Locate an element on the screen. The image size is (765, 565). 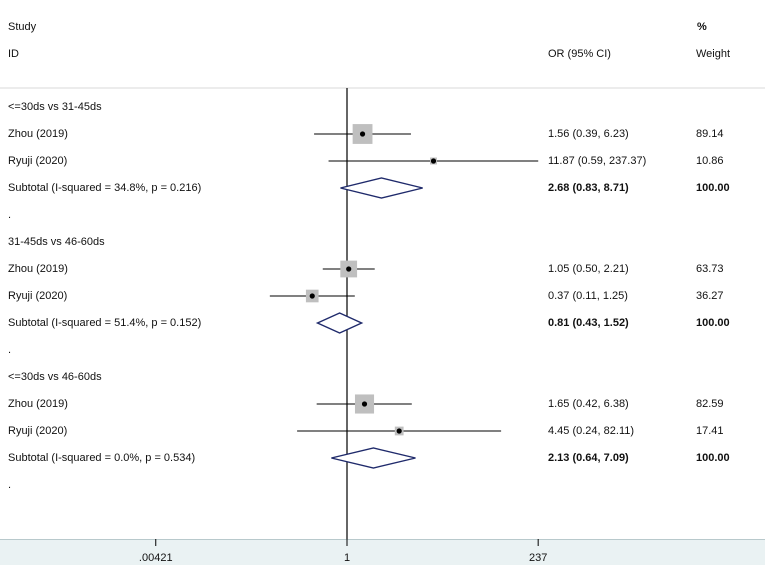
group-title: 31-45ds vs 46-60ds is located at coordinates (56, 242).